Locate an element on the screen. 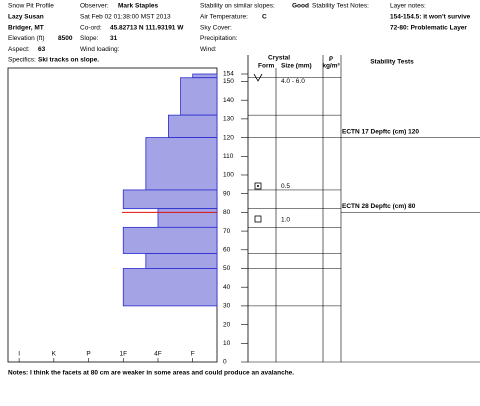 Image resolution: width=480 pixels, height=406 pixels. y-tick-label: 10 is located at coordinates (227, 343).